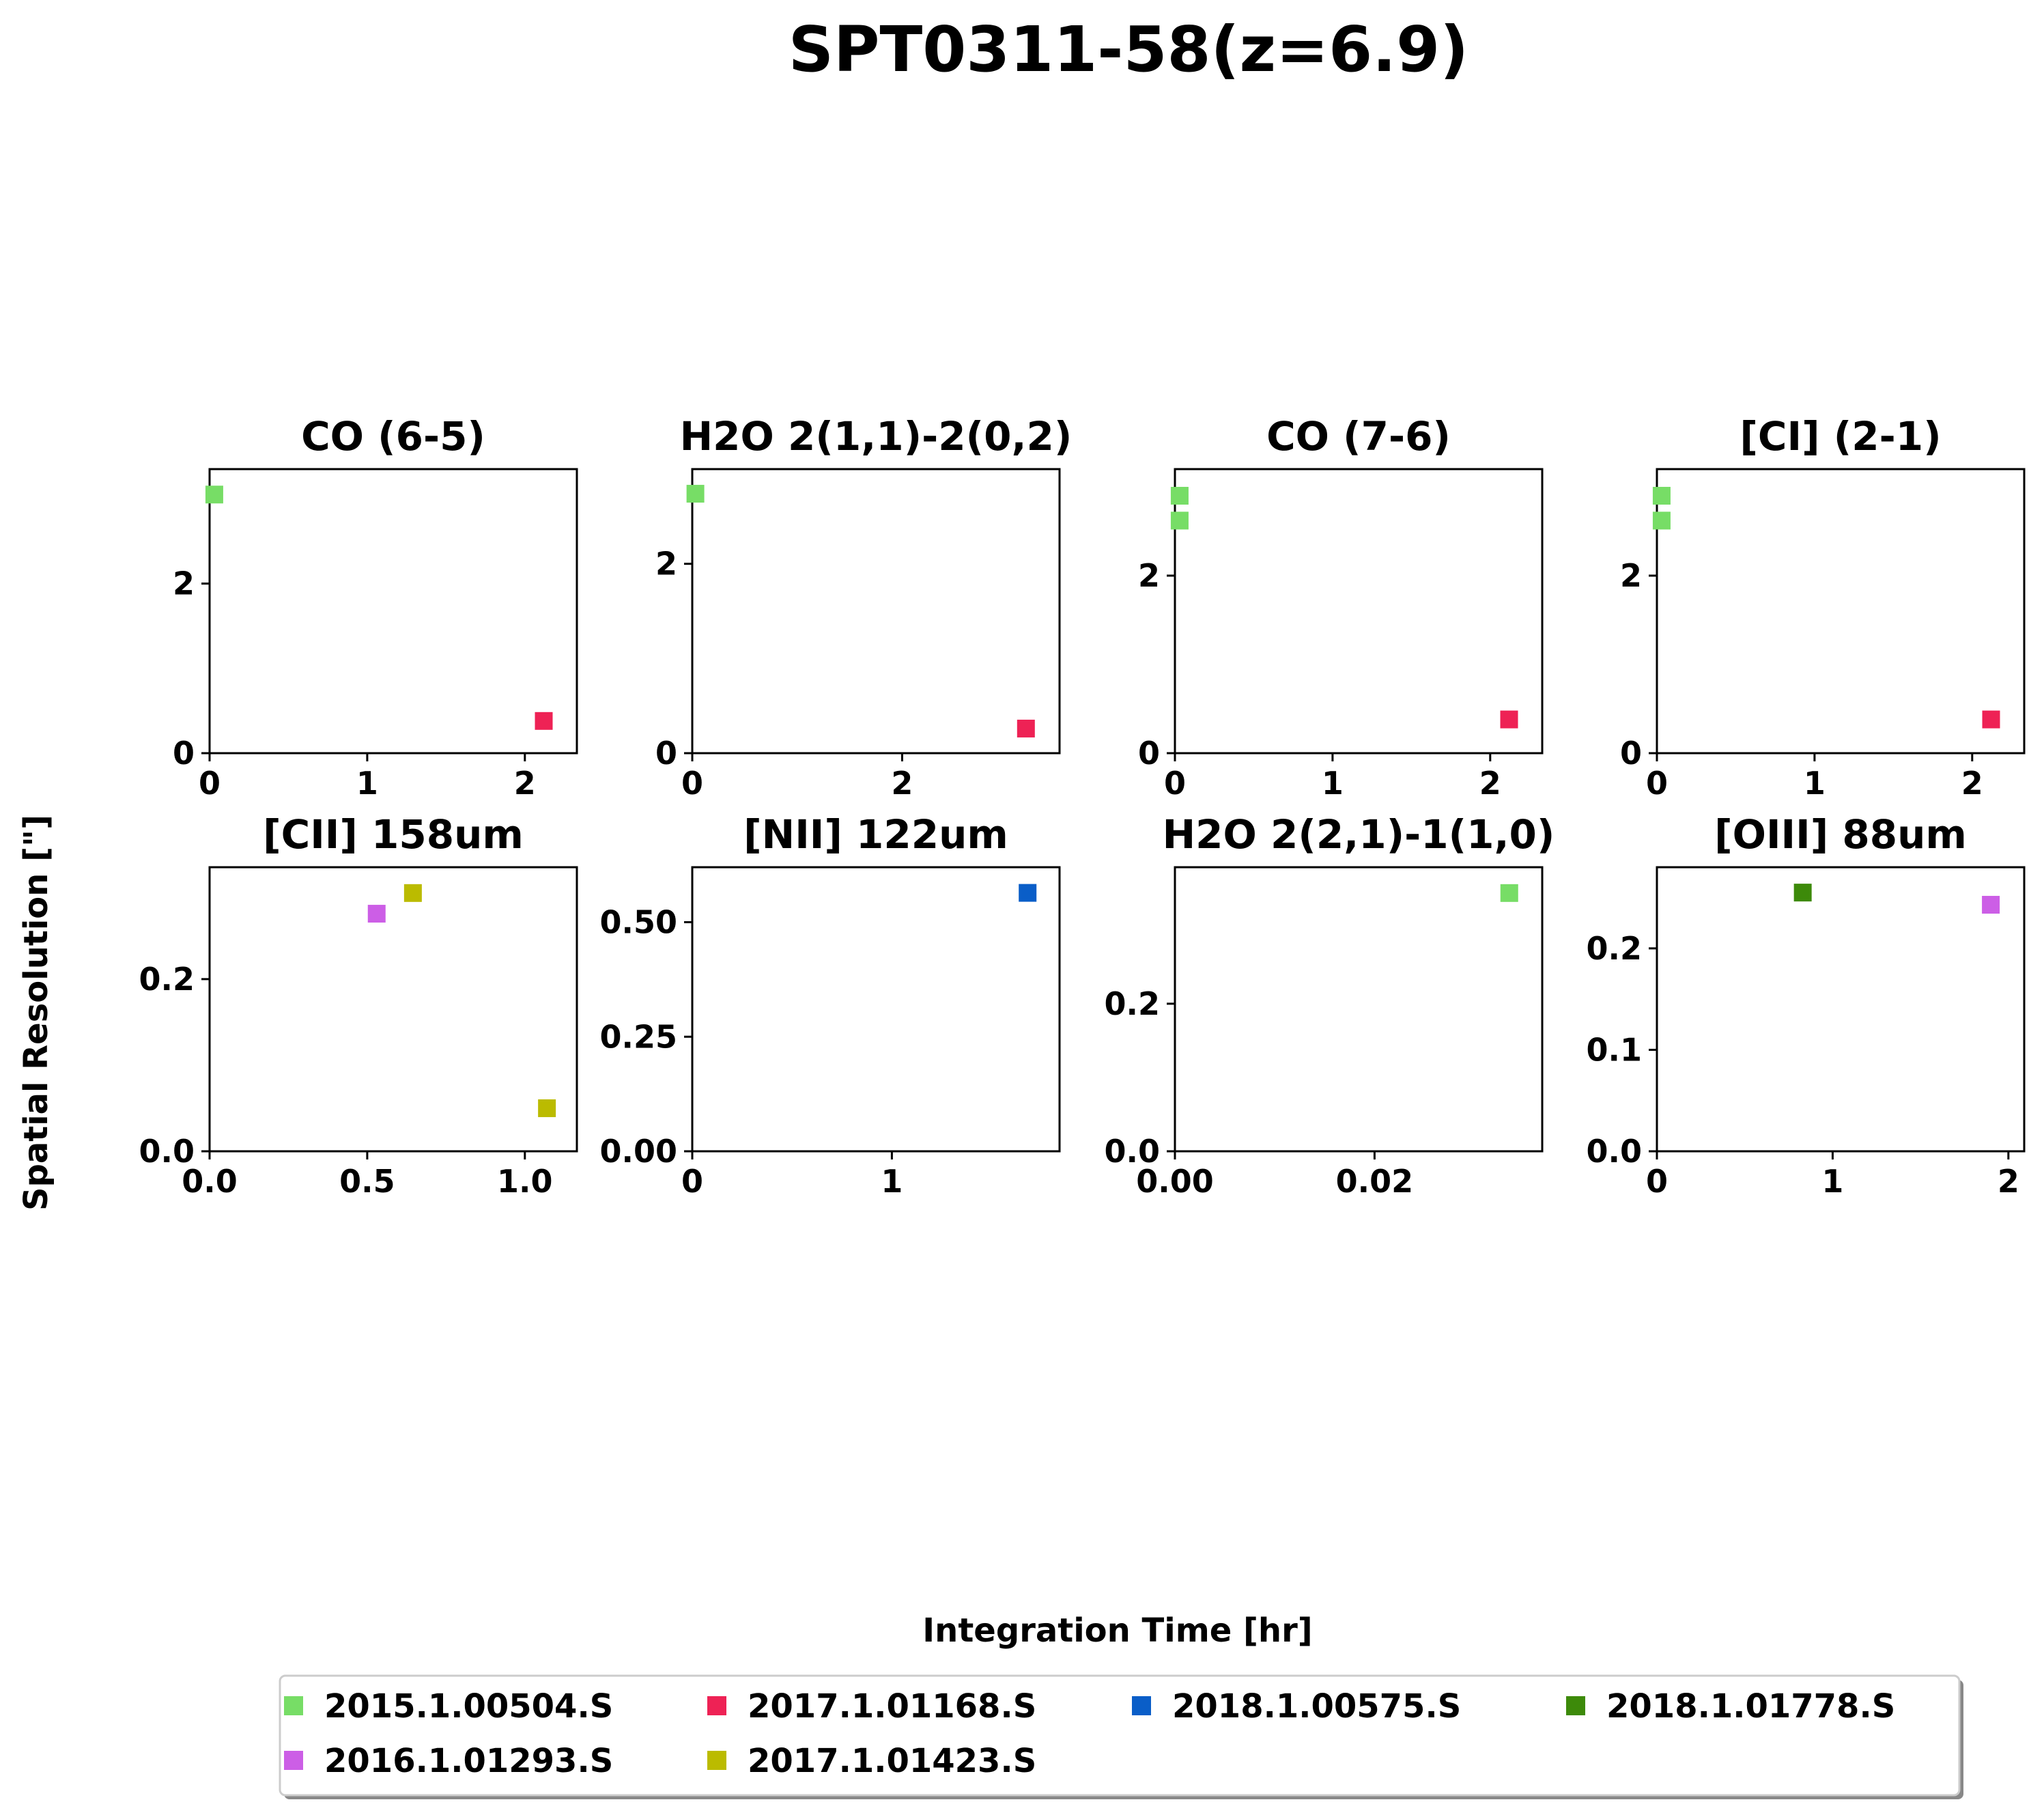  Describe the element at coordinates (639, 1152) in the screenshot. I see `y-tick-label: 0.00` at that location.